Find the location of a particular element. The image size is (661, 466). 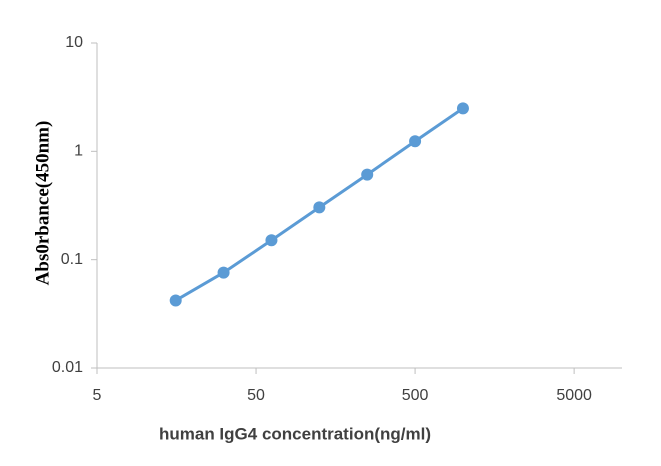

x-tick-label: 500 is located at coordinates (415, 395).